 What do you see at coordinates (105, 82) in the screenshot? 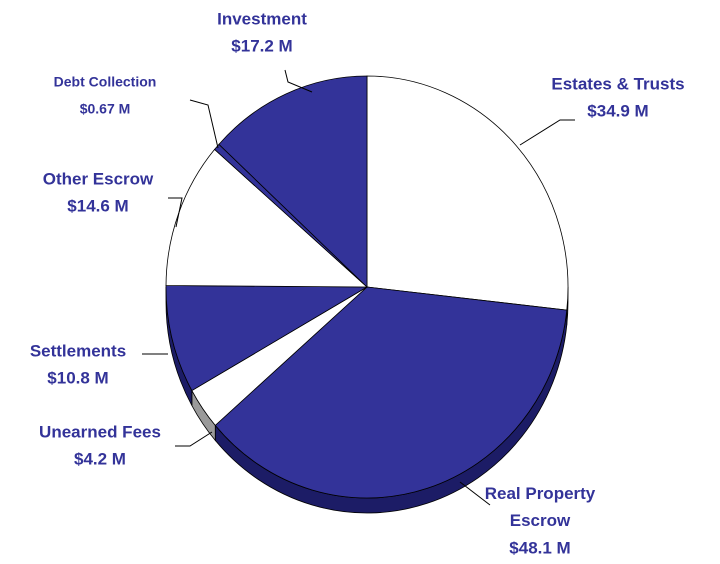
I see `slice-label: Debt Collection` at bounding box center [105, 82].